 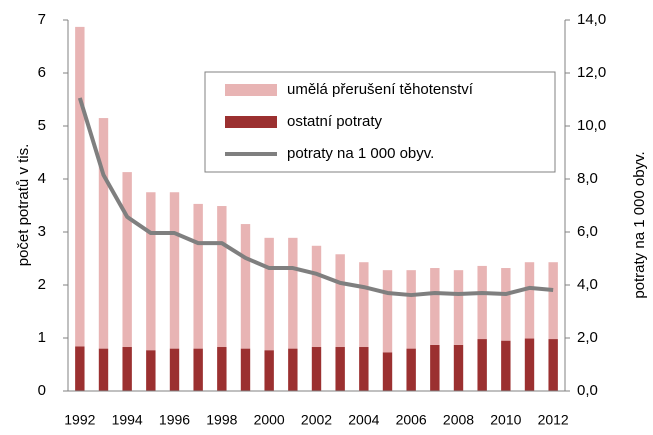 What do you see at coordinates (221, 420) in the screenshot?
I see `x-tick-label: 1998` at bounding box center [221, 420].